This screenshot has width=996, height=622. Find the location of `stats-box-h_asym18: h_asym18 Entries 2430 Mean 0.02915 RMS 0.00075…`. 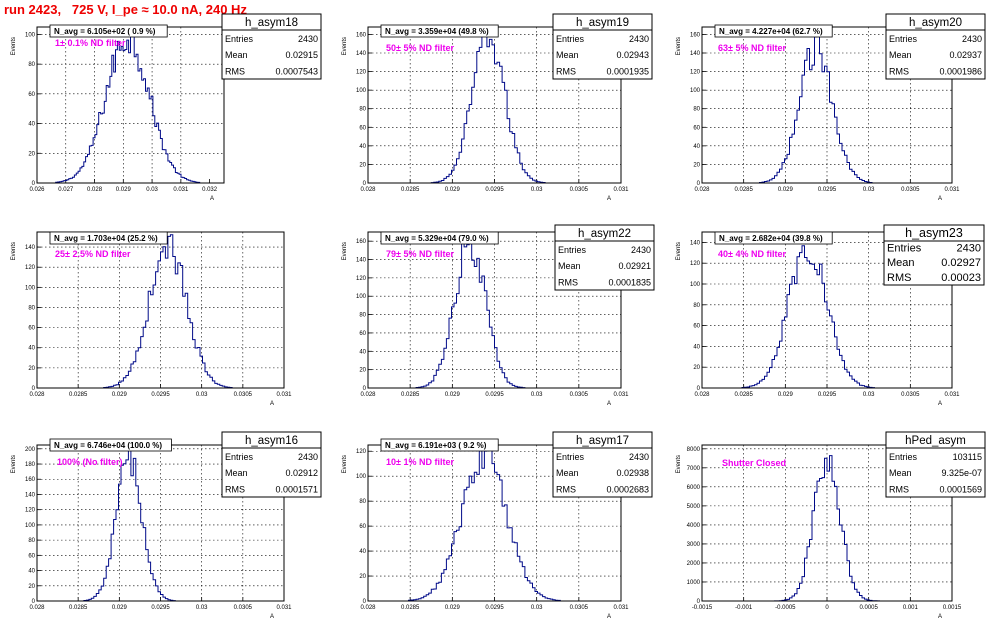

stats-box-h_asym18: h_asym18 Entries 2430 Mean 0.02915 RMS 0.00075… is located at coordinates (271, 46).